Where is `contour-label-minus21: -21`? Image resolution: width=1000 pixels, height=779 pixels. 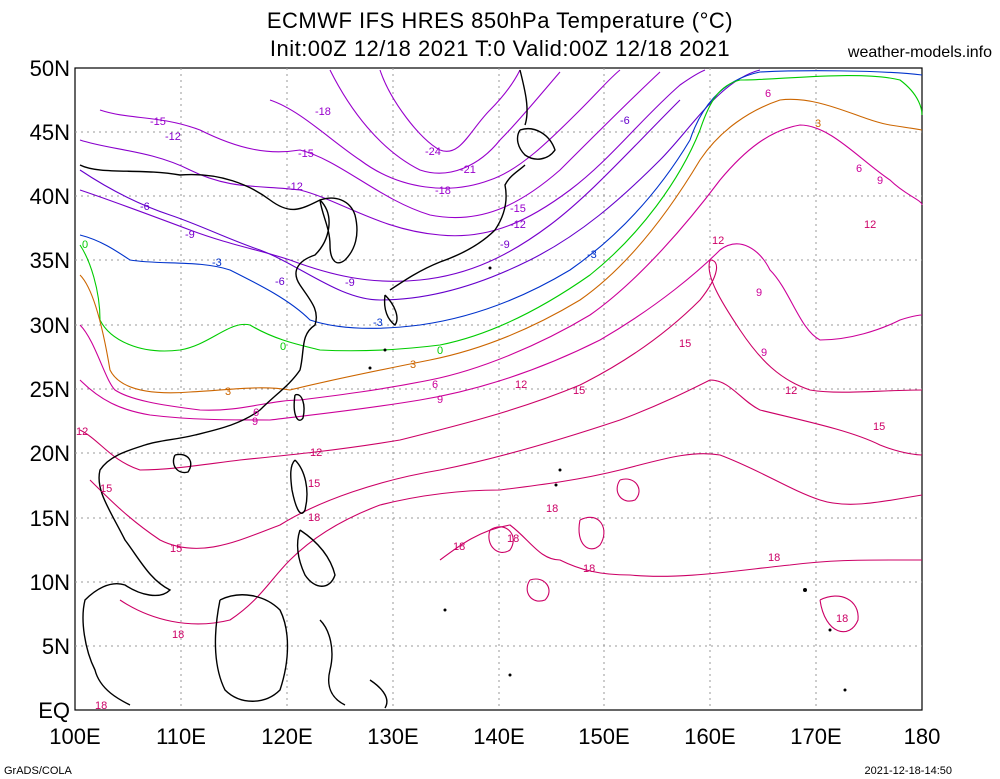 contour-label-minus21: -21 is located at coordinates (468, 170).